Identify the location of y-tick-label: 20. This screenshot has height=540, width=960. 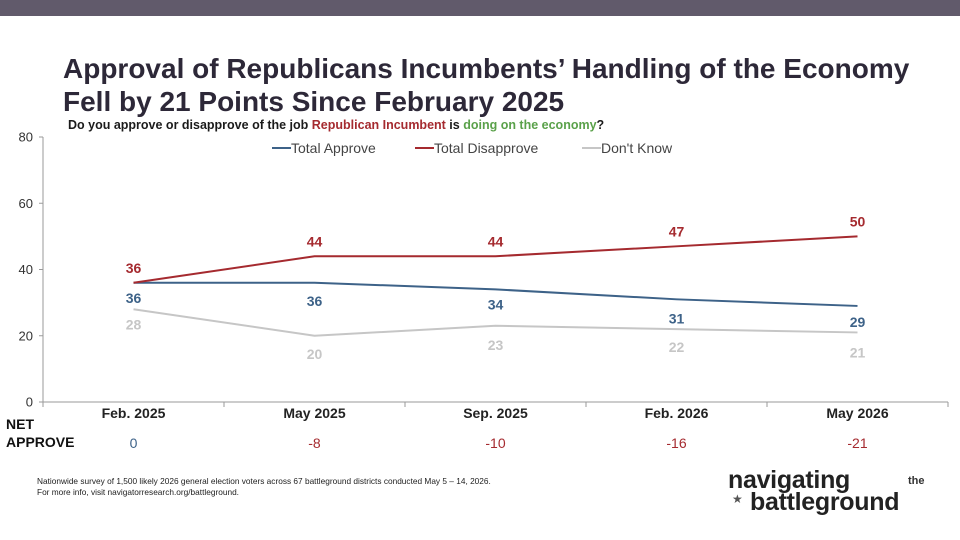
(26, 335).